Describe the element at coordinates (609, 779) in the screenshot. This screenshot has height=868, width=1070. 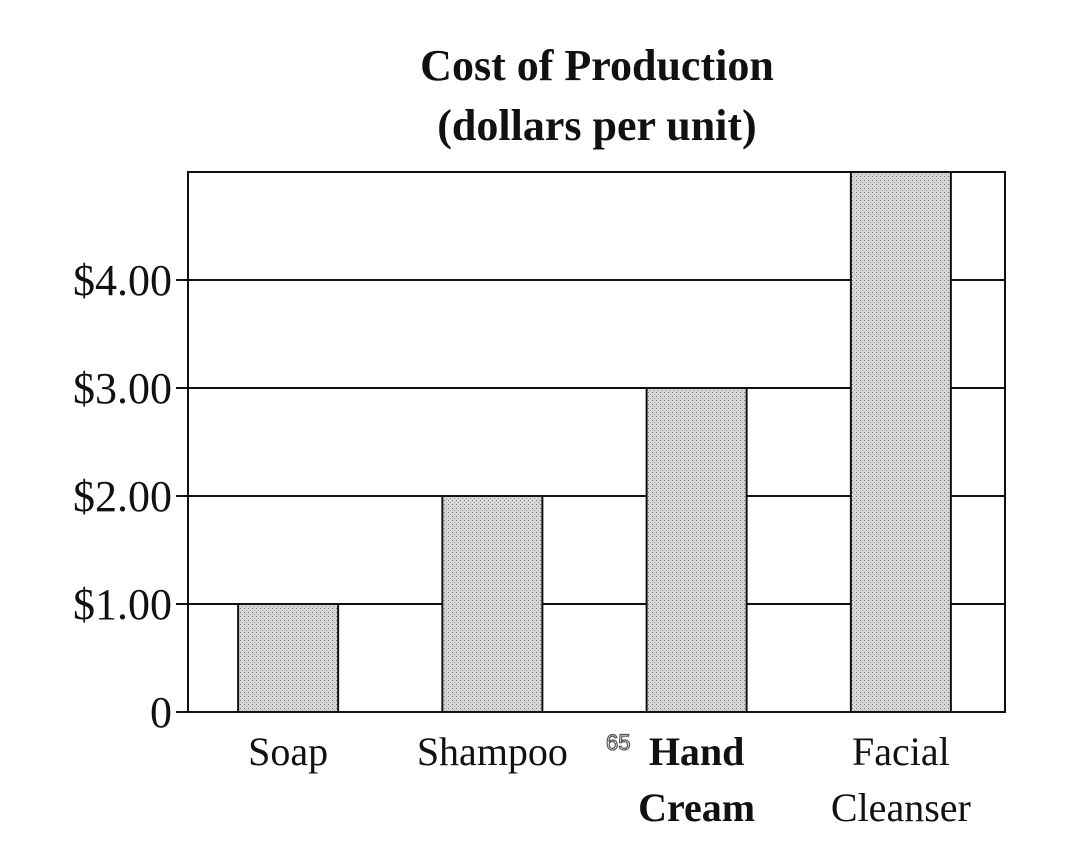
I see `x-axis-ticks: Soap Shampoo Hand Cream Facial Cleanser` at that location.